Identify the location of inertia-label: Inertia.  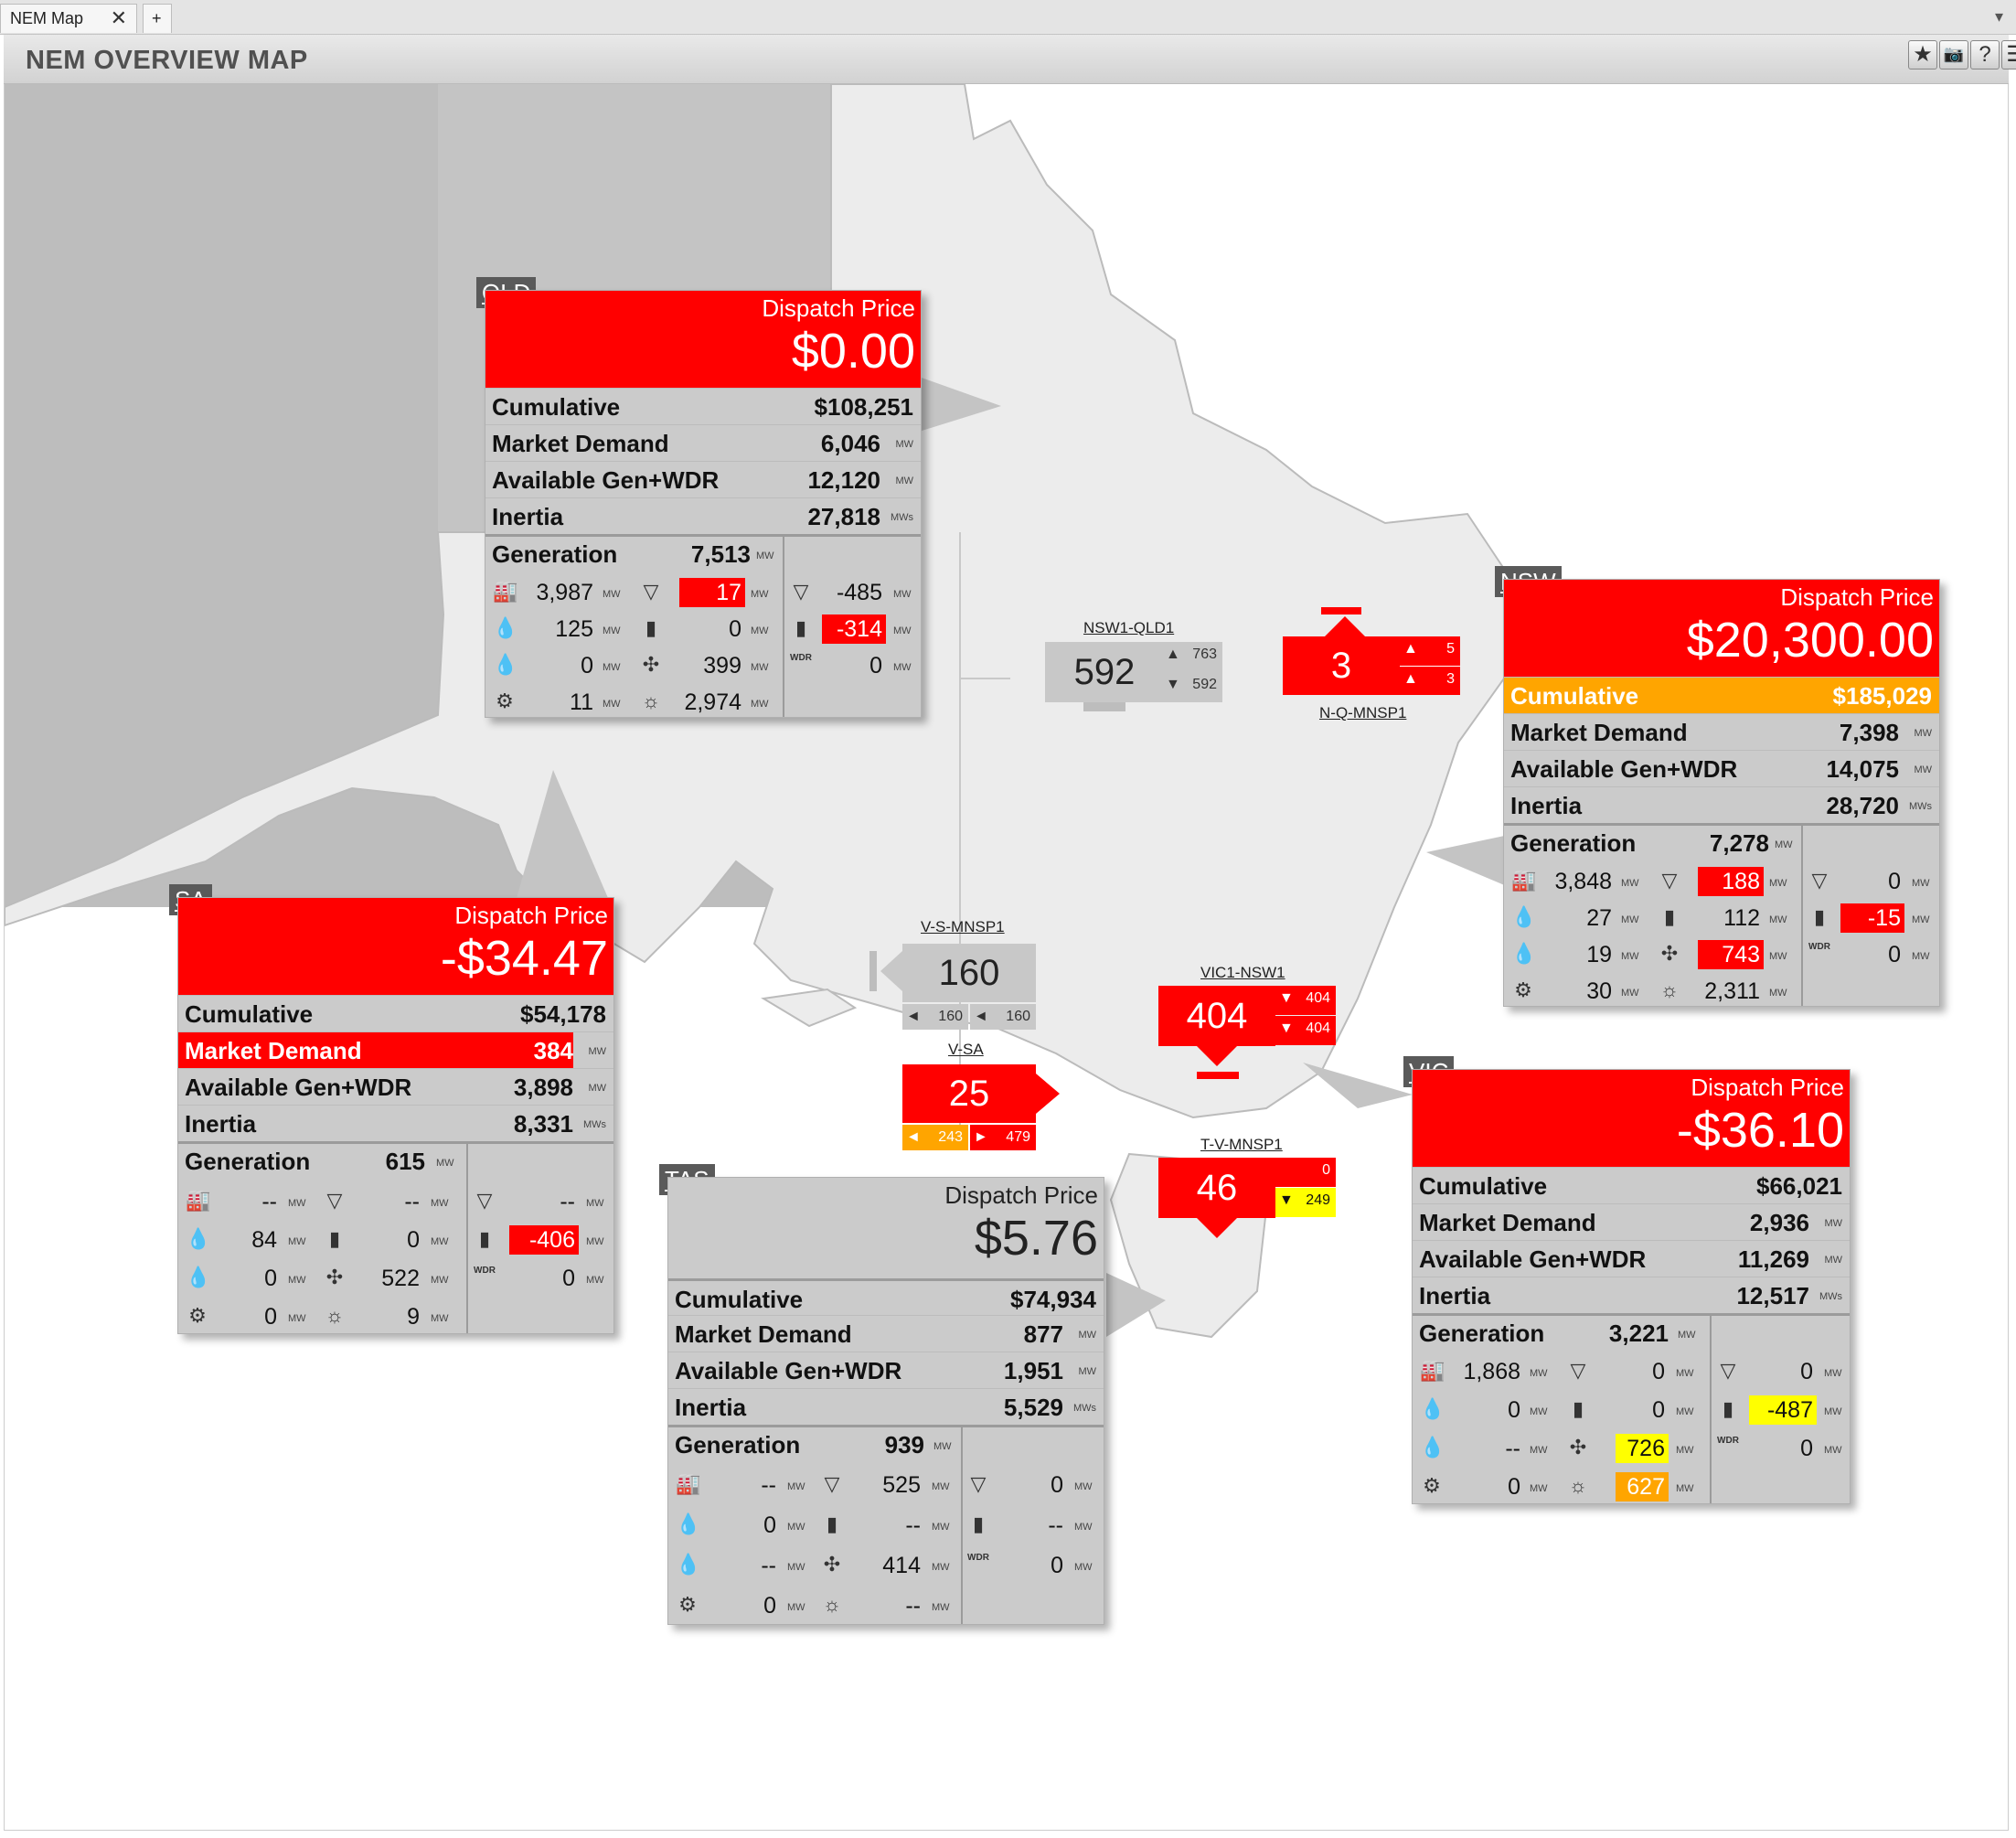
(1546, 805).